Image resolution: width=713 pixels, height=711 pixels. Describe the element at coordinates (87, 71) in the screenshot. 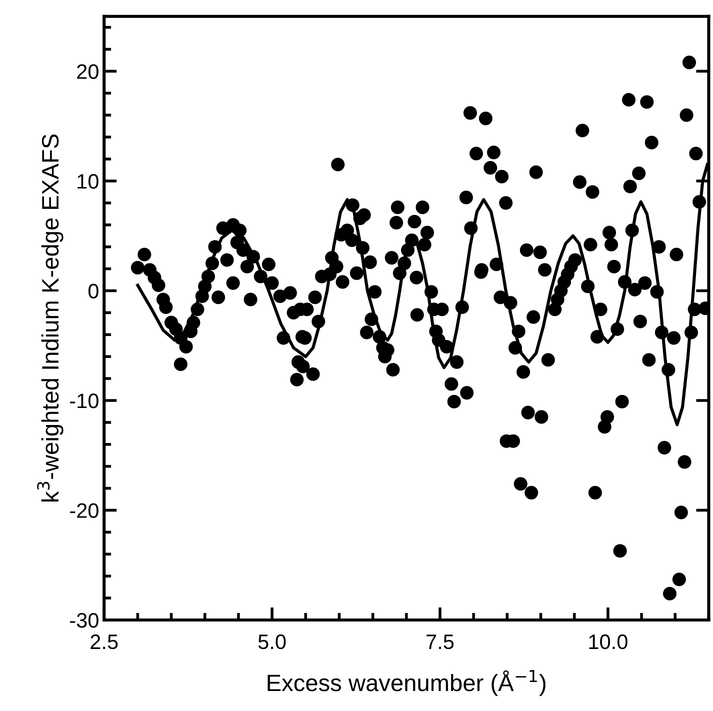

I see `y-tick-label: 20` at that location.